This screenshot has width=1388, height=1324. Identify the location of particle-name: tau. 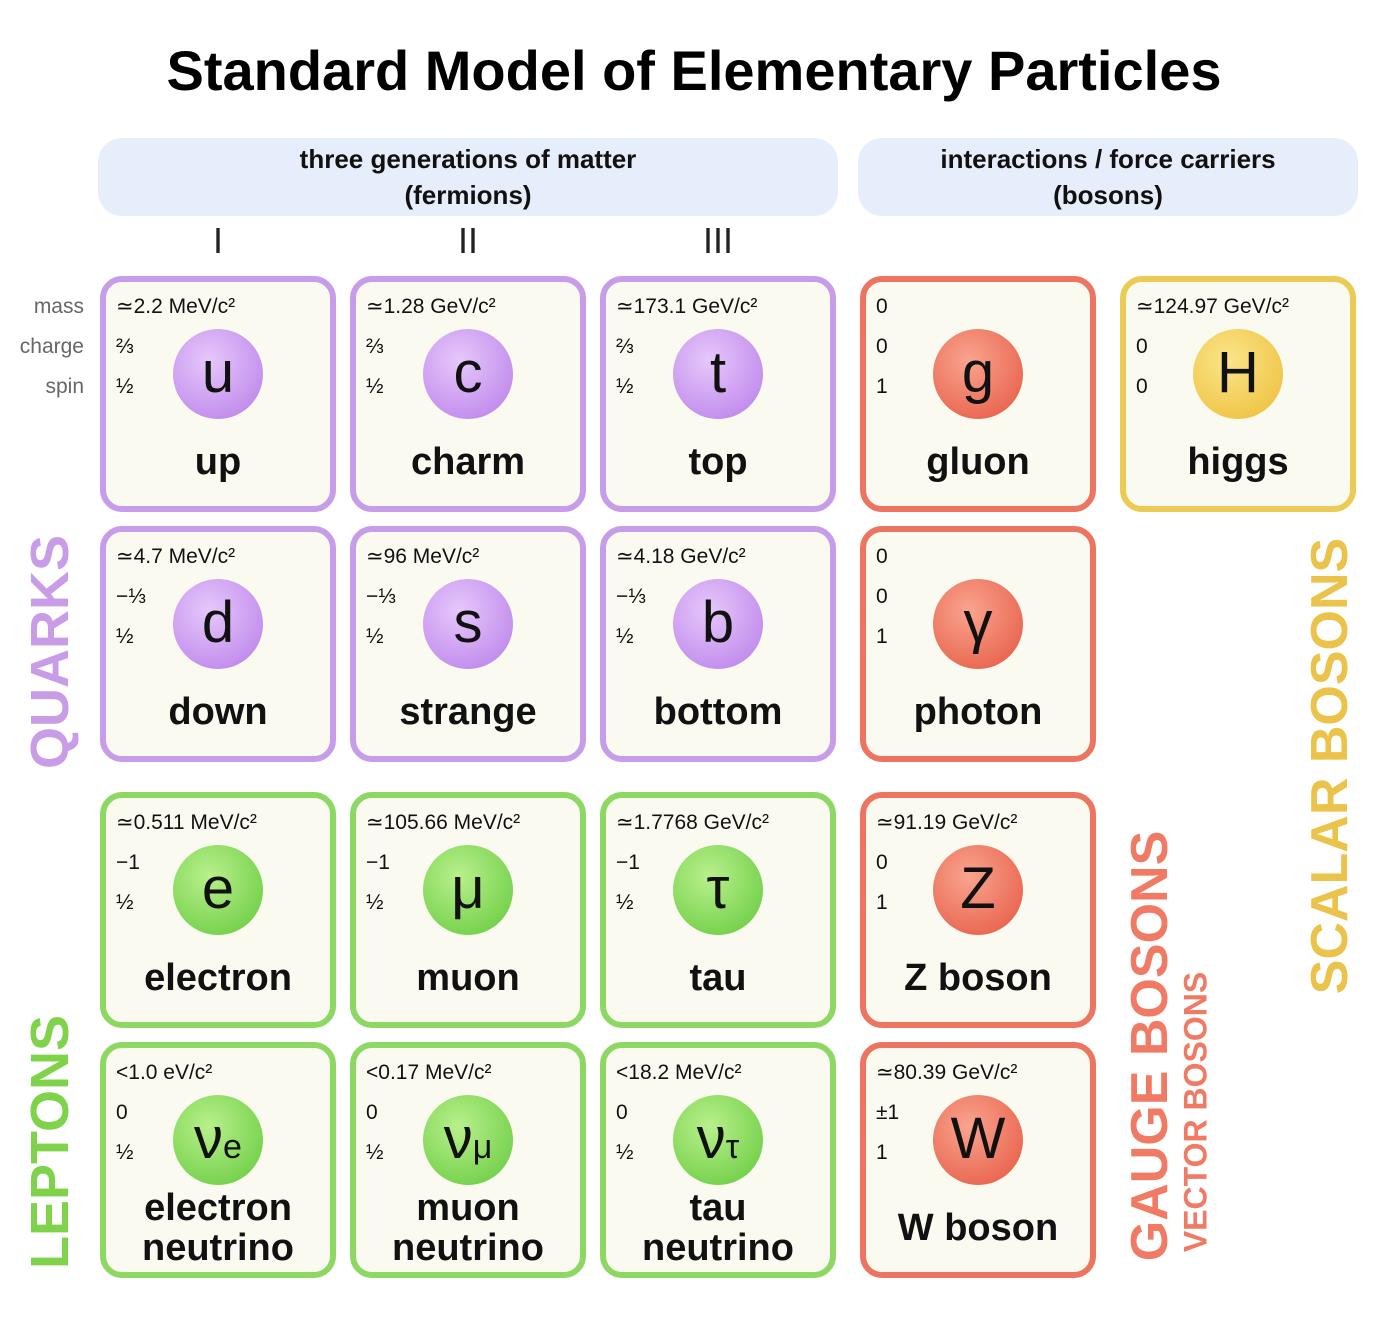
(718, 1208).